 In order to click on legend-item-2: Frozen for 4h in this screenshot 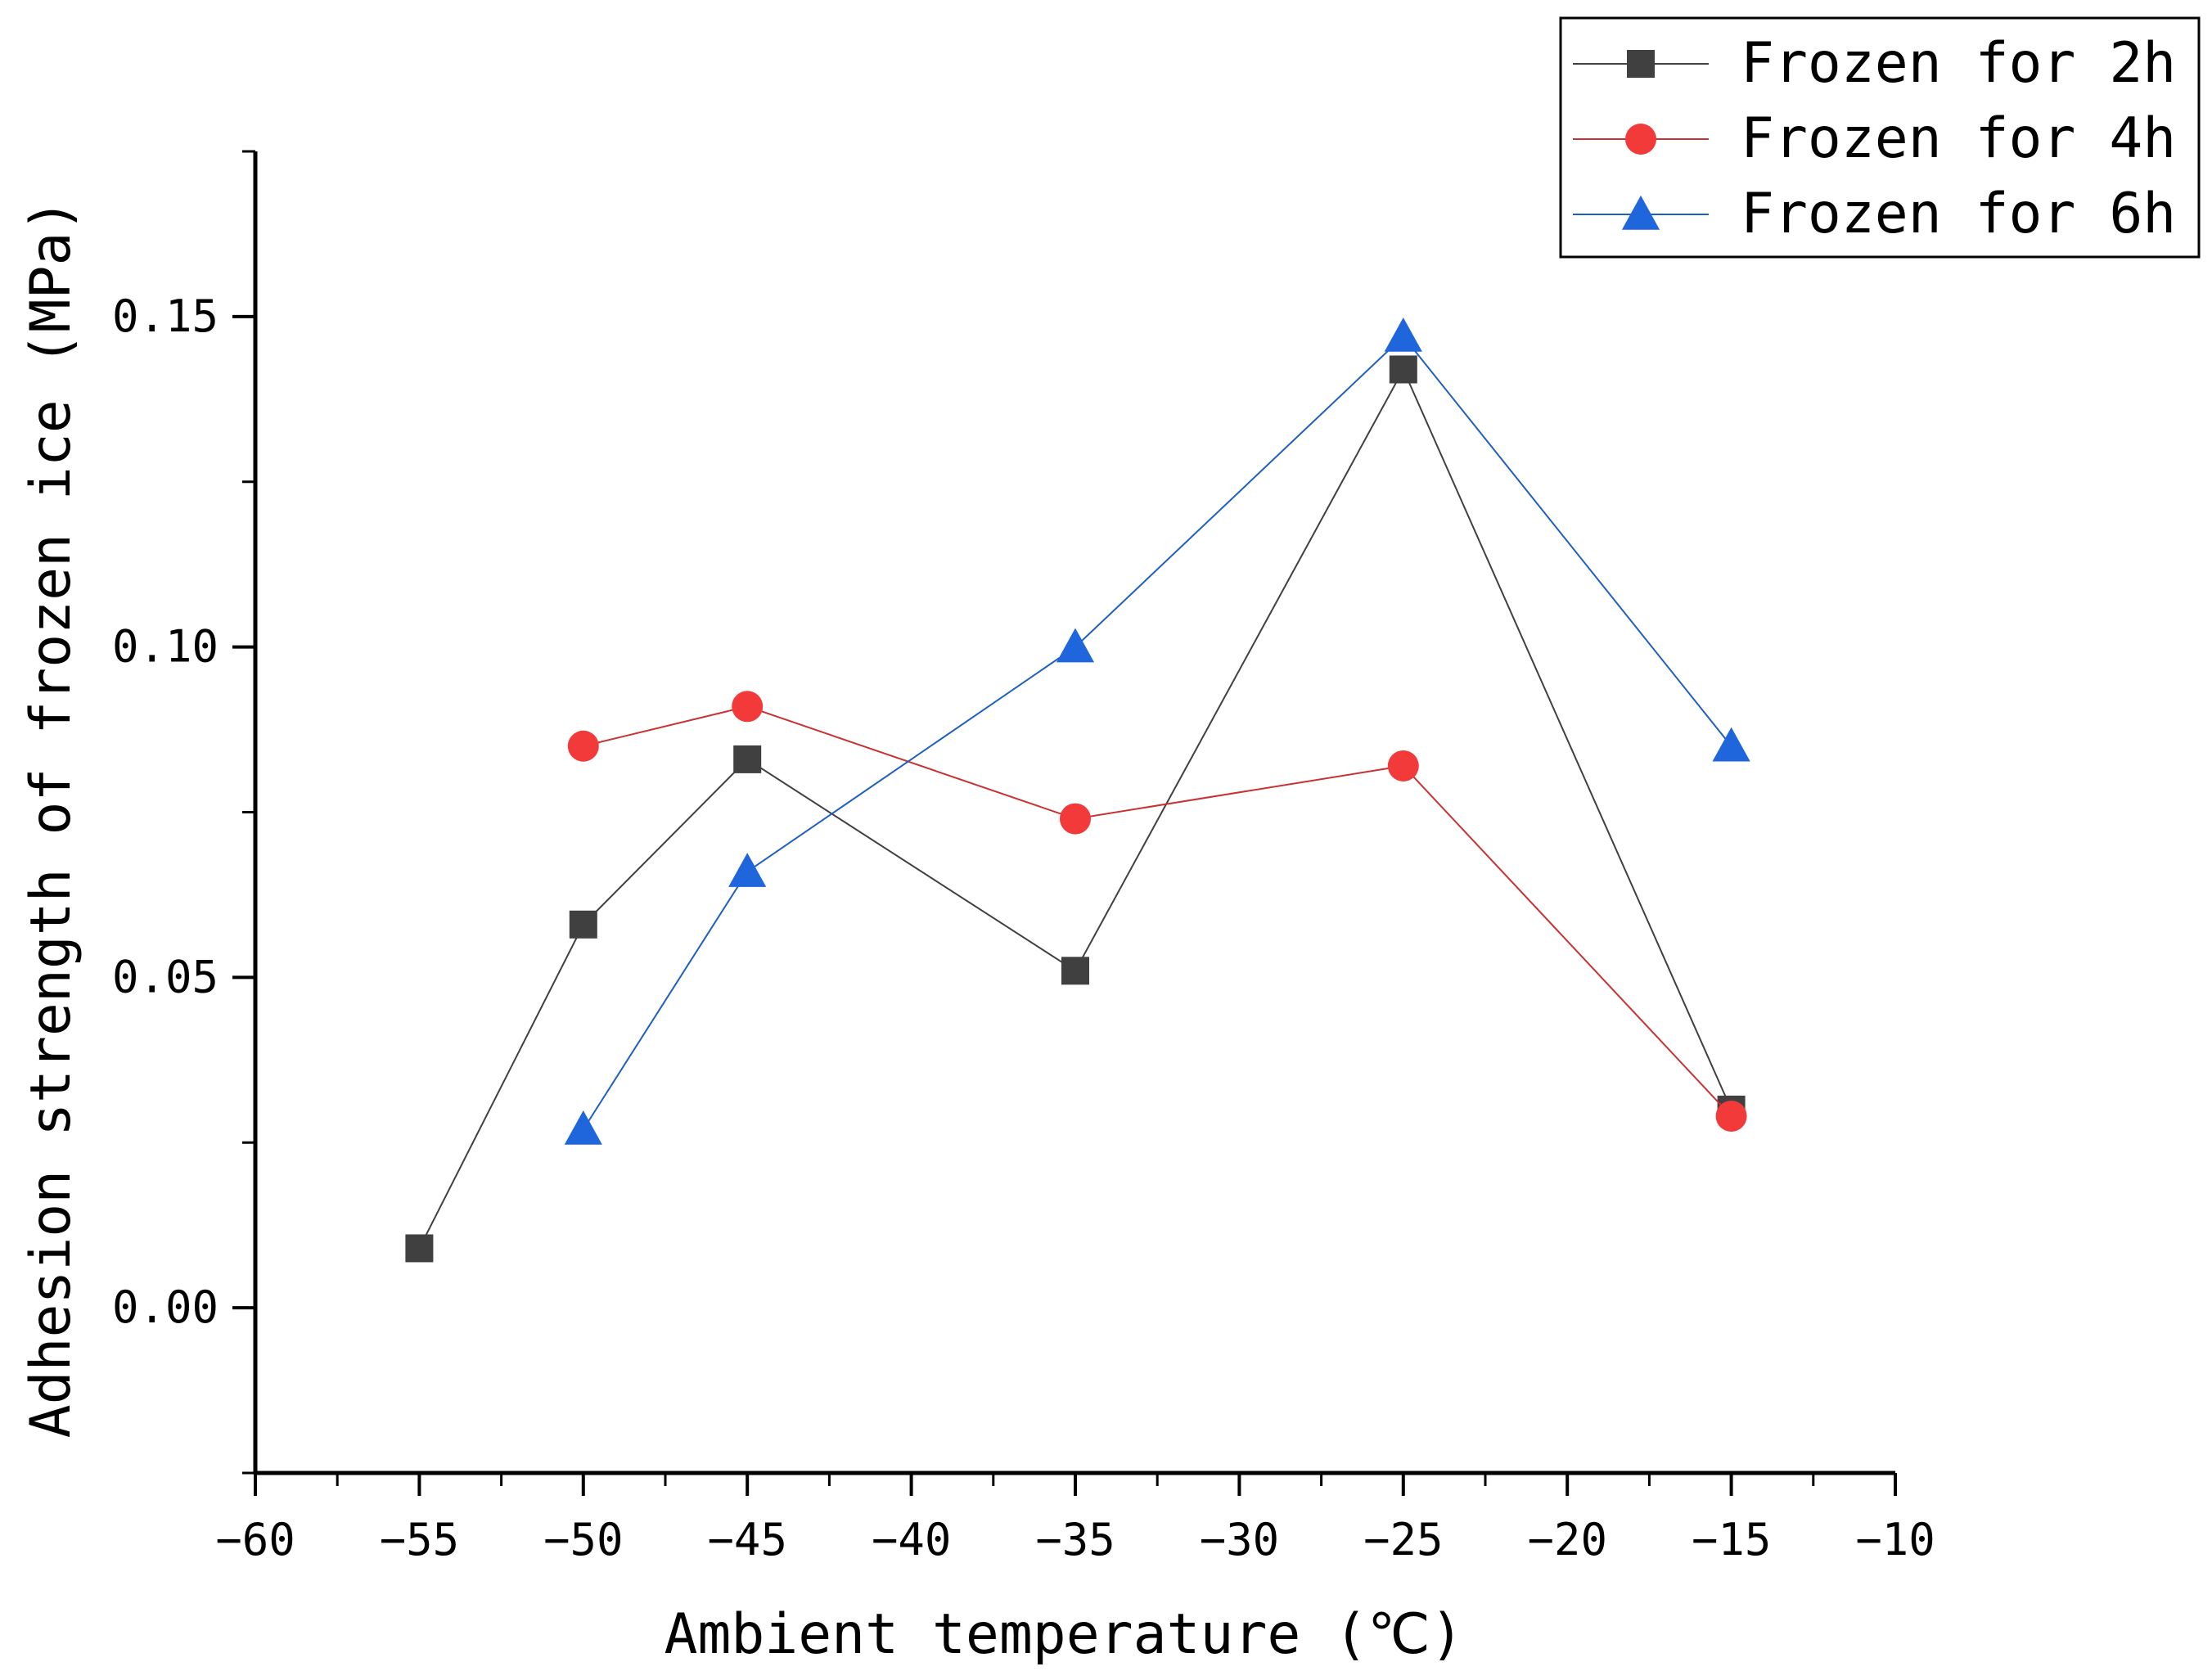, I will do `click(1874, 139)`.